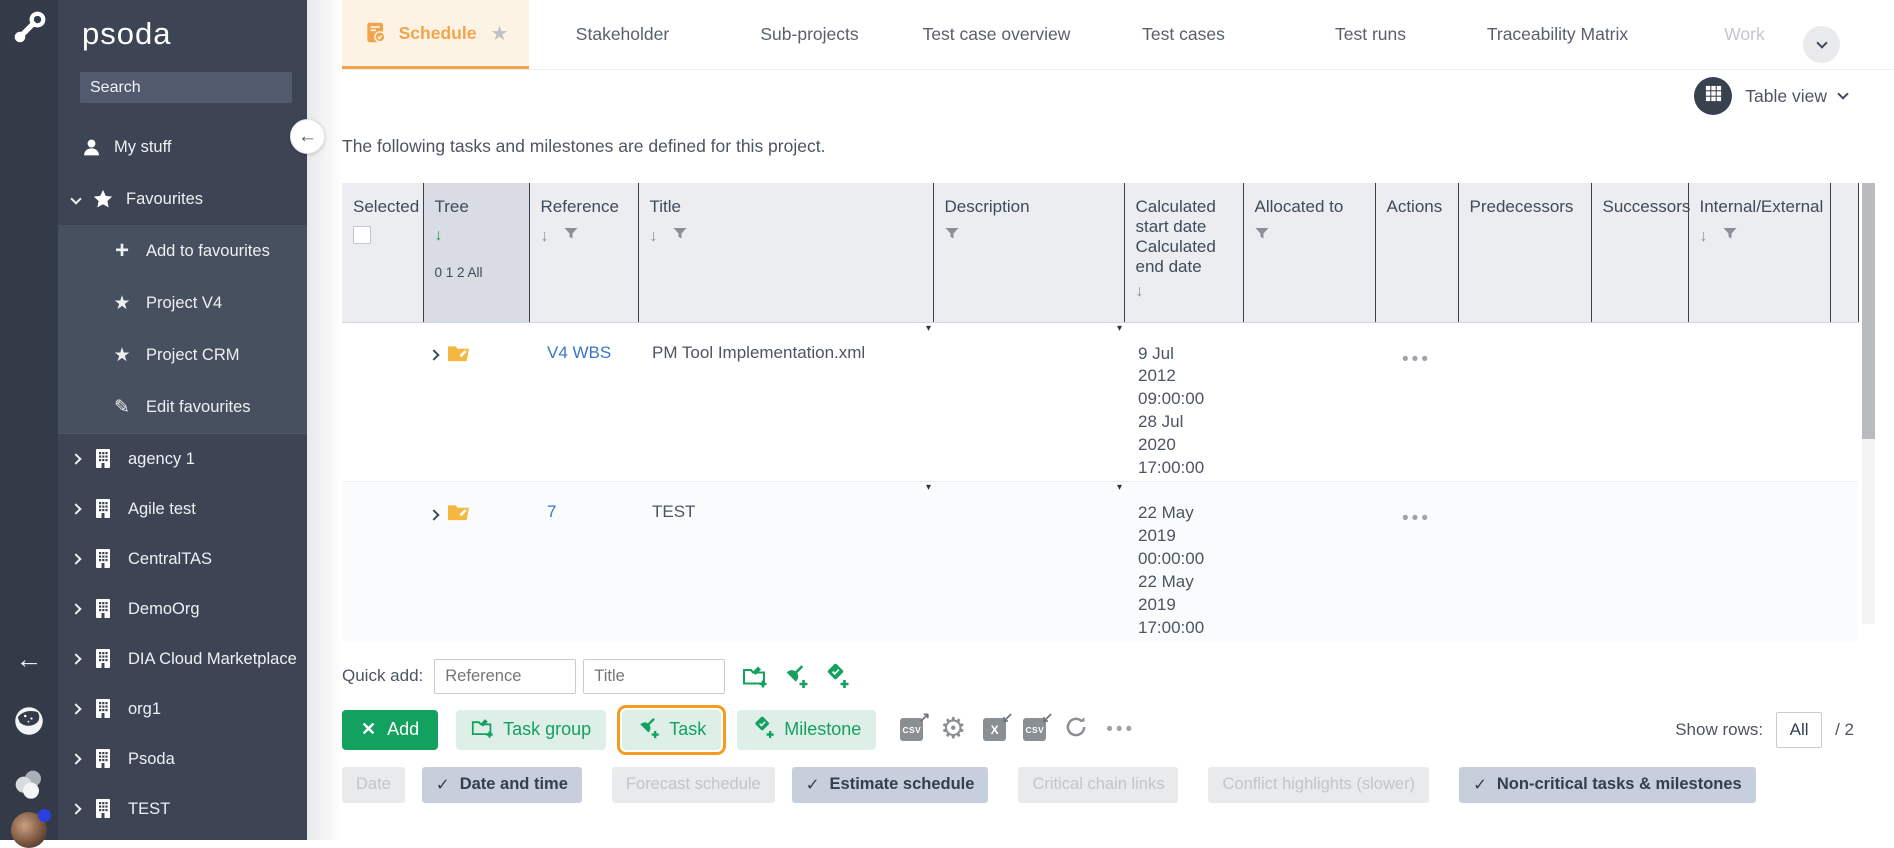  Describe the element at coordinates (807, 729) in the screenshot. I see `milestone-button: Milestone` at that location.